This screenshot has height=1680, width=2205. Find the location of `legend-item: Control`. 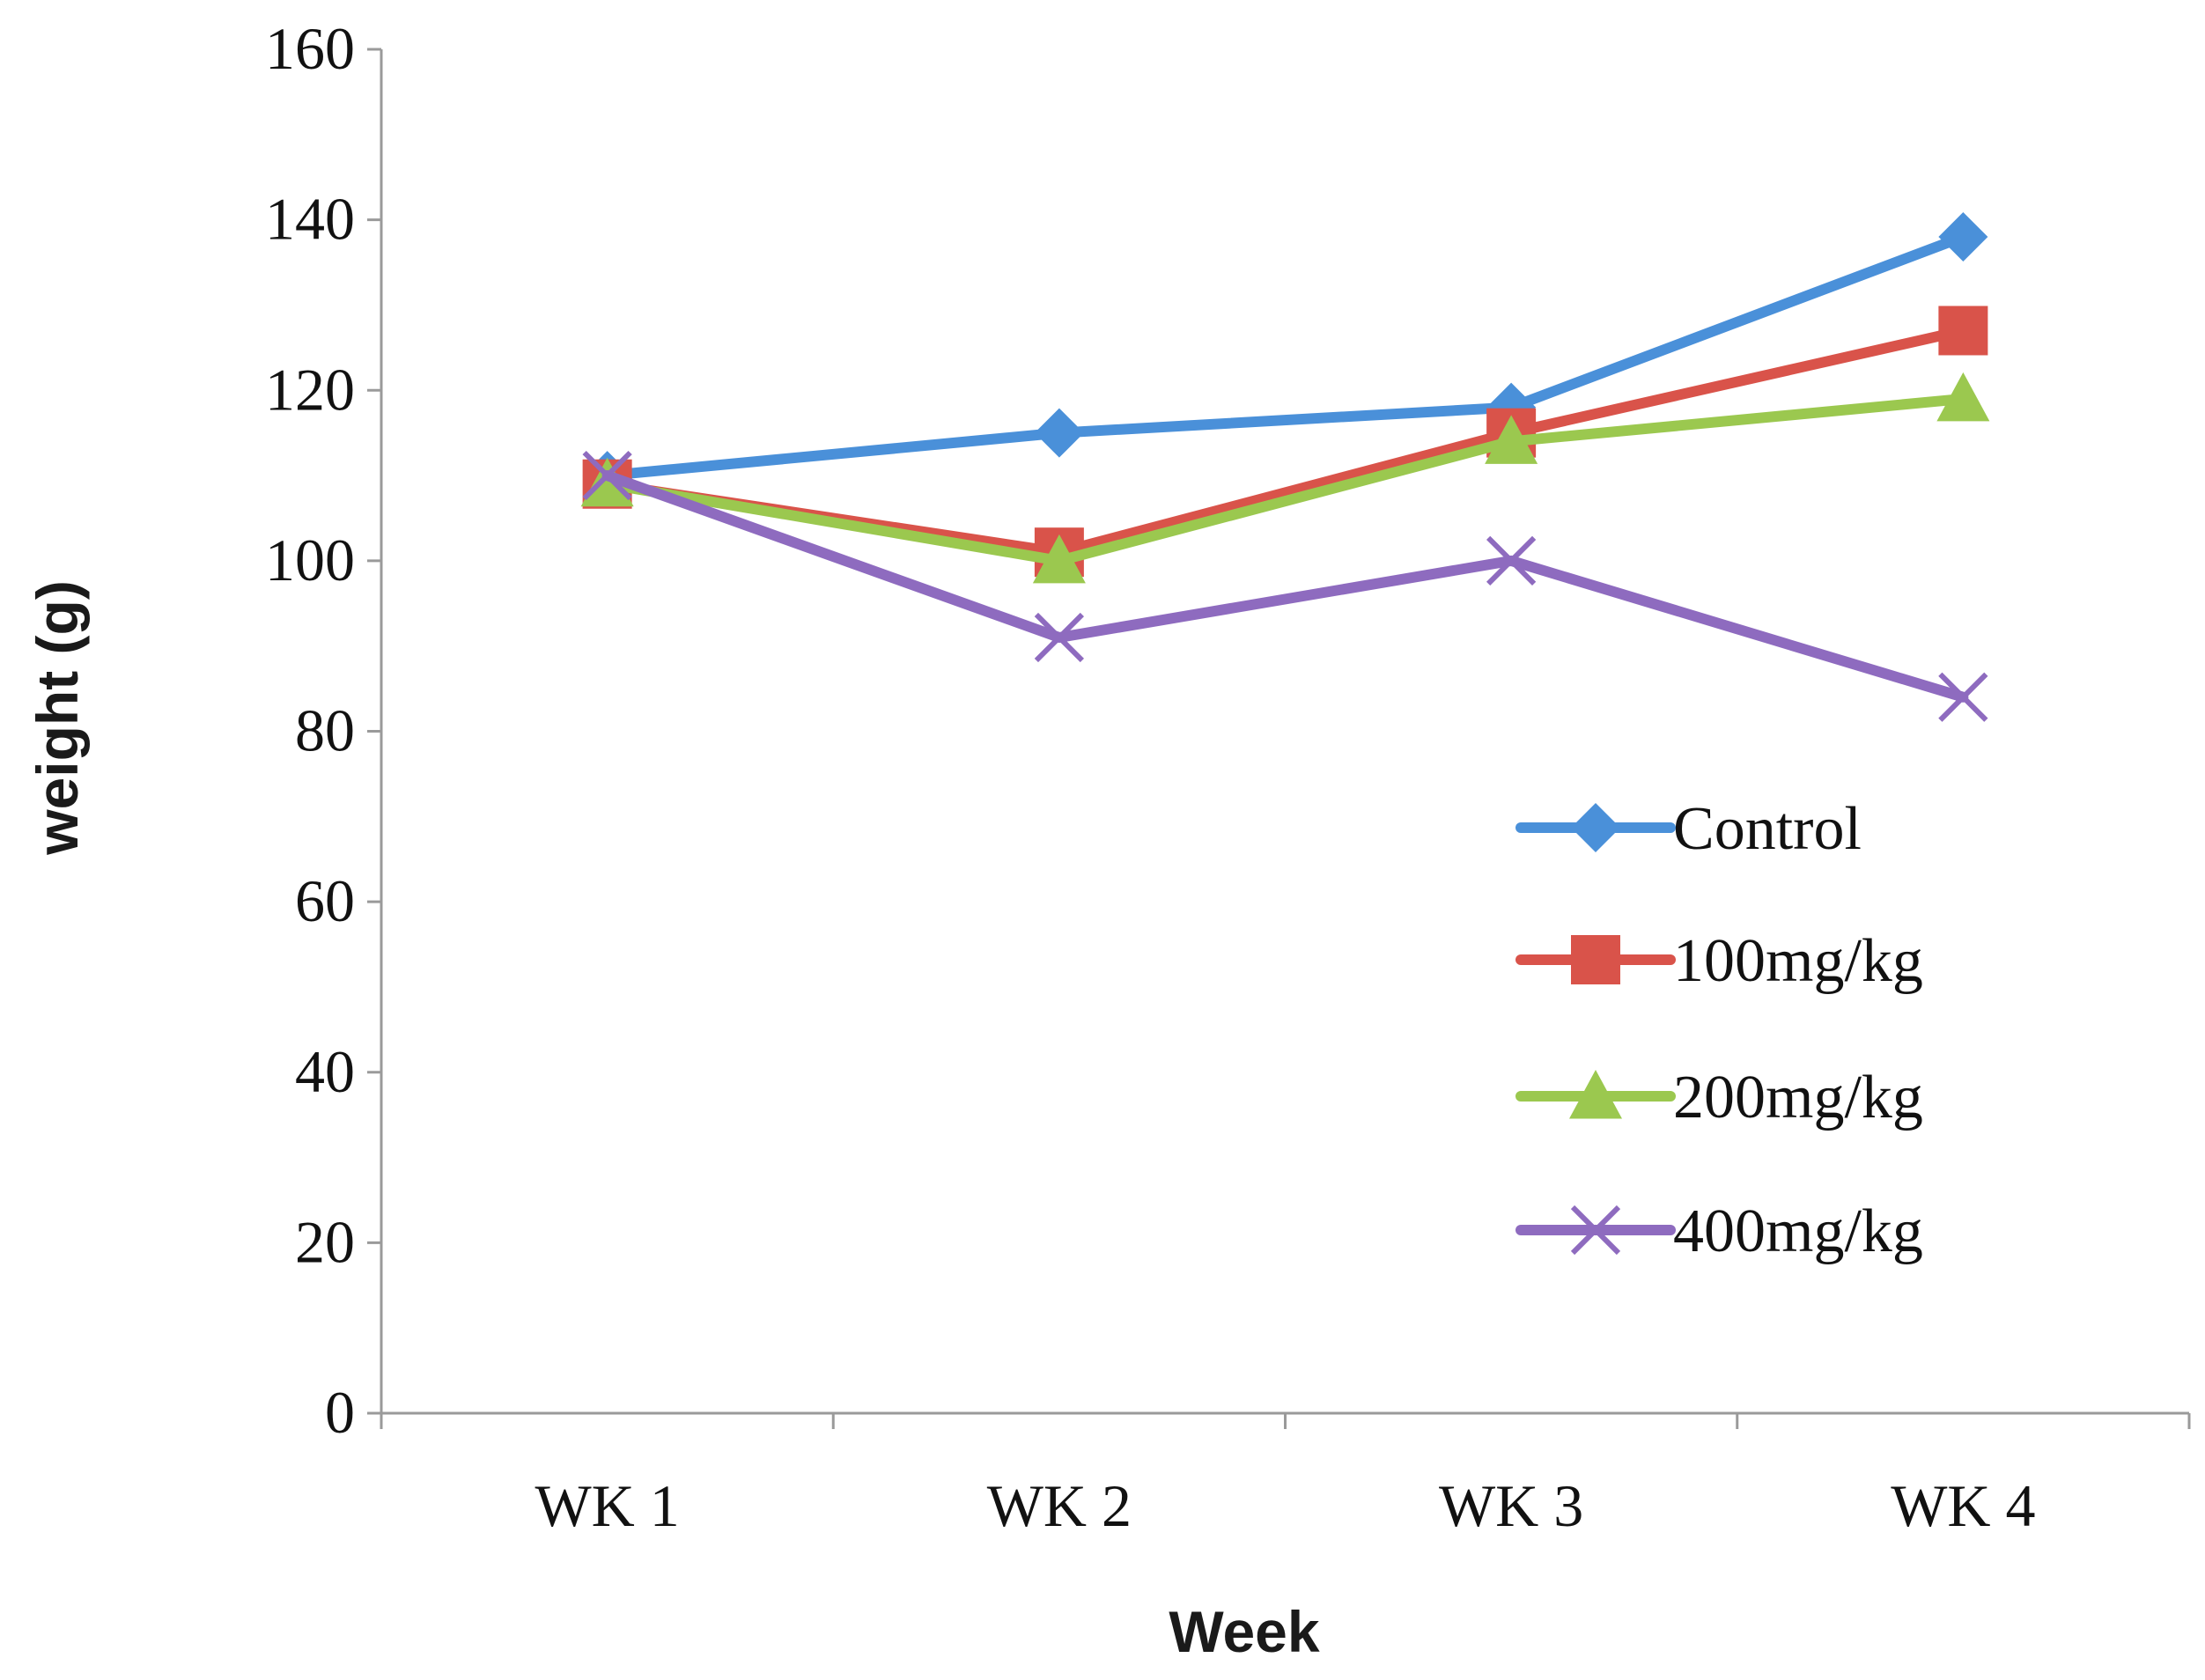

legend-item: Control is located at coordinates (1688, 829).